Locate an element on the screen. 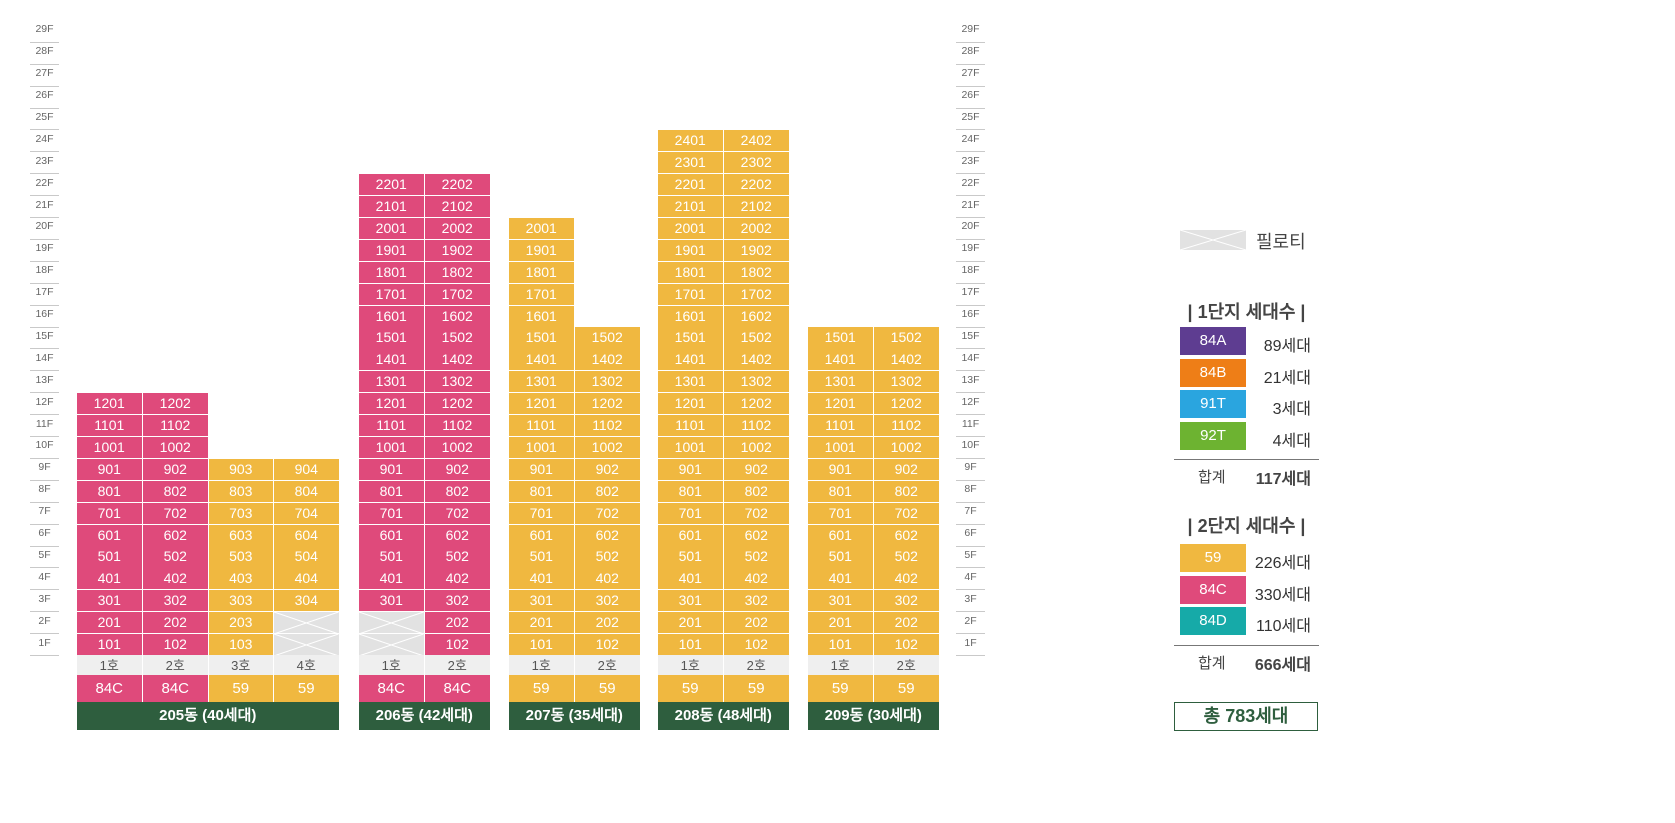 The height and width of the screenshot is (823, 1675). unit-number-label: 2호 is located at coordinates (457, 666).